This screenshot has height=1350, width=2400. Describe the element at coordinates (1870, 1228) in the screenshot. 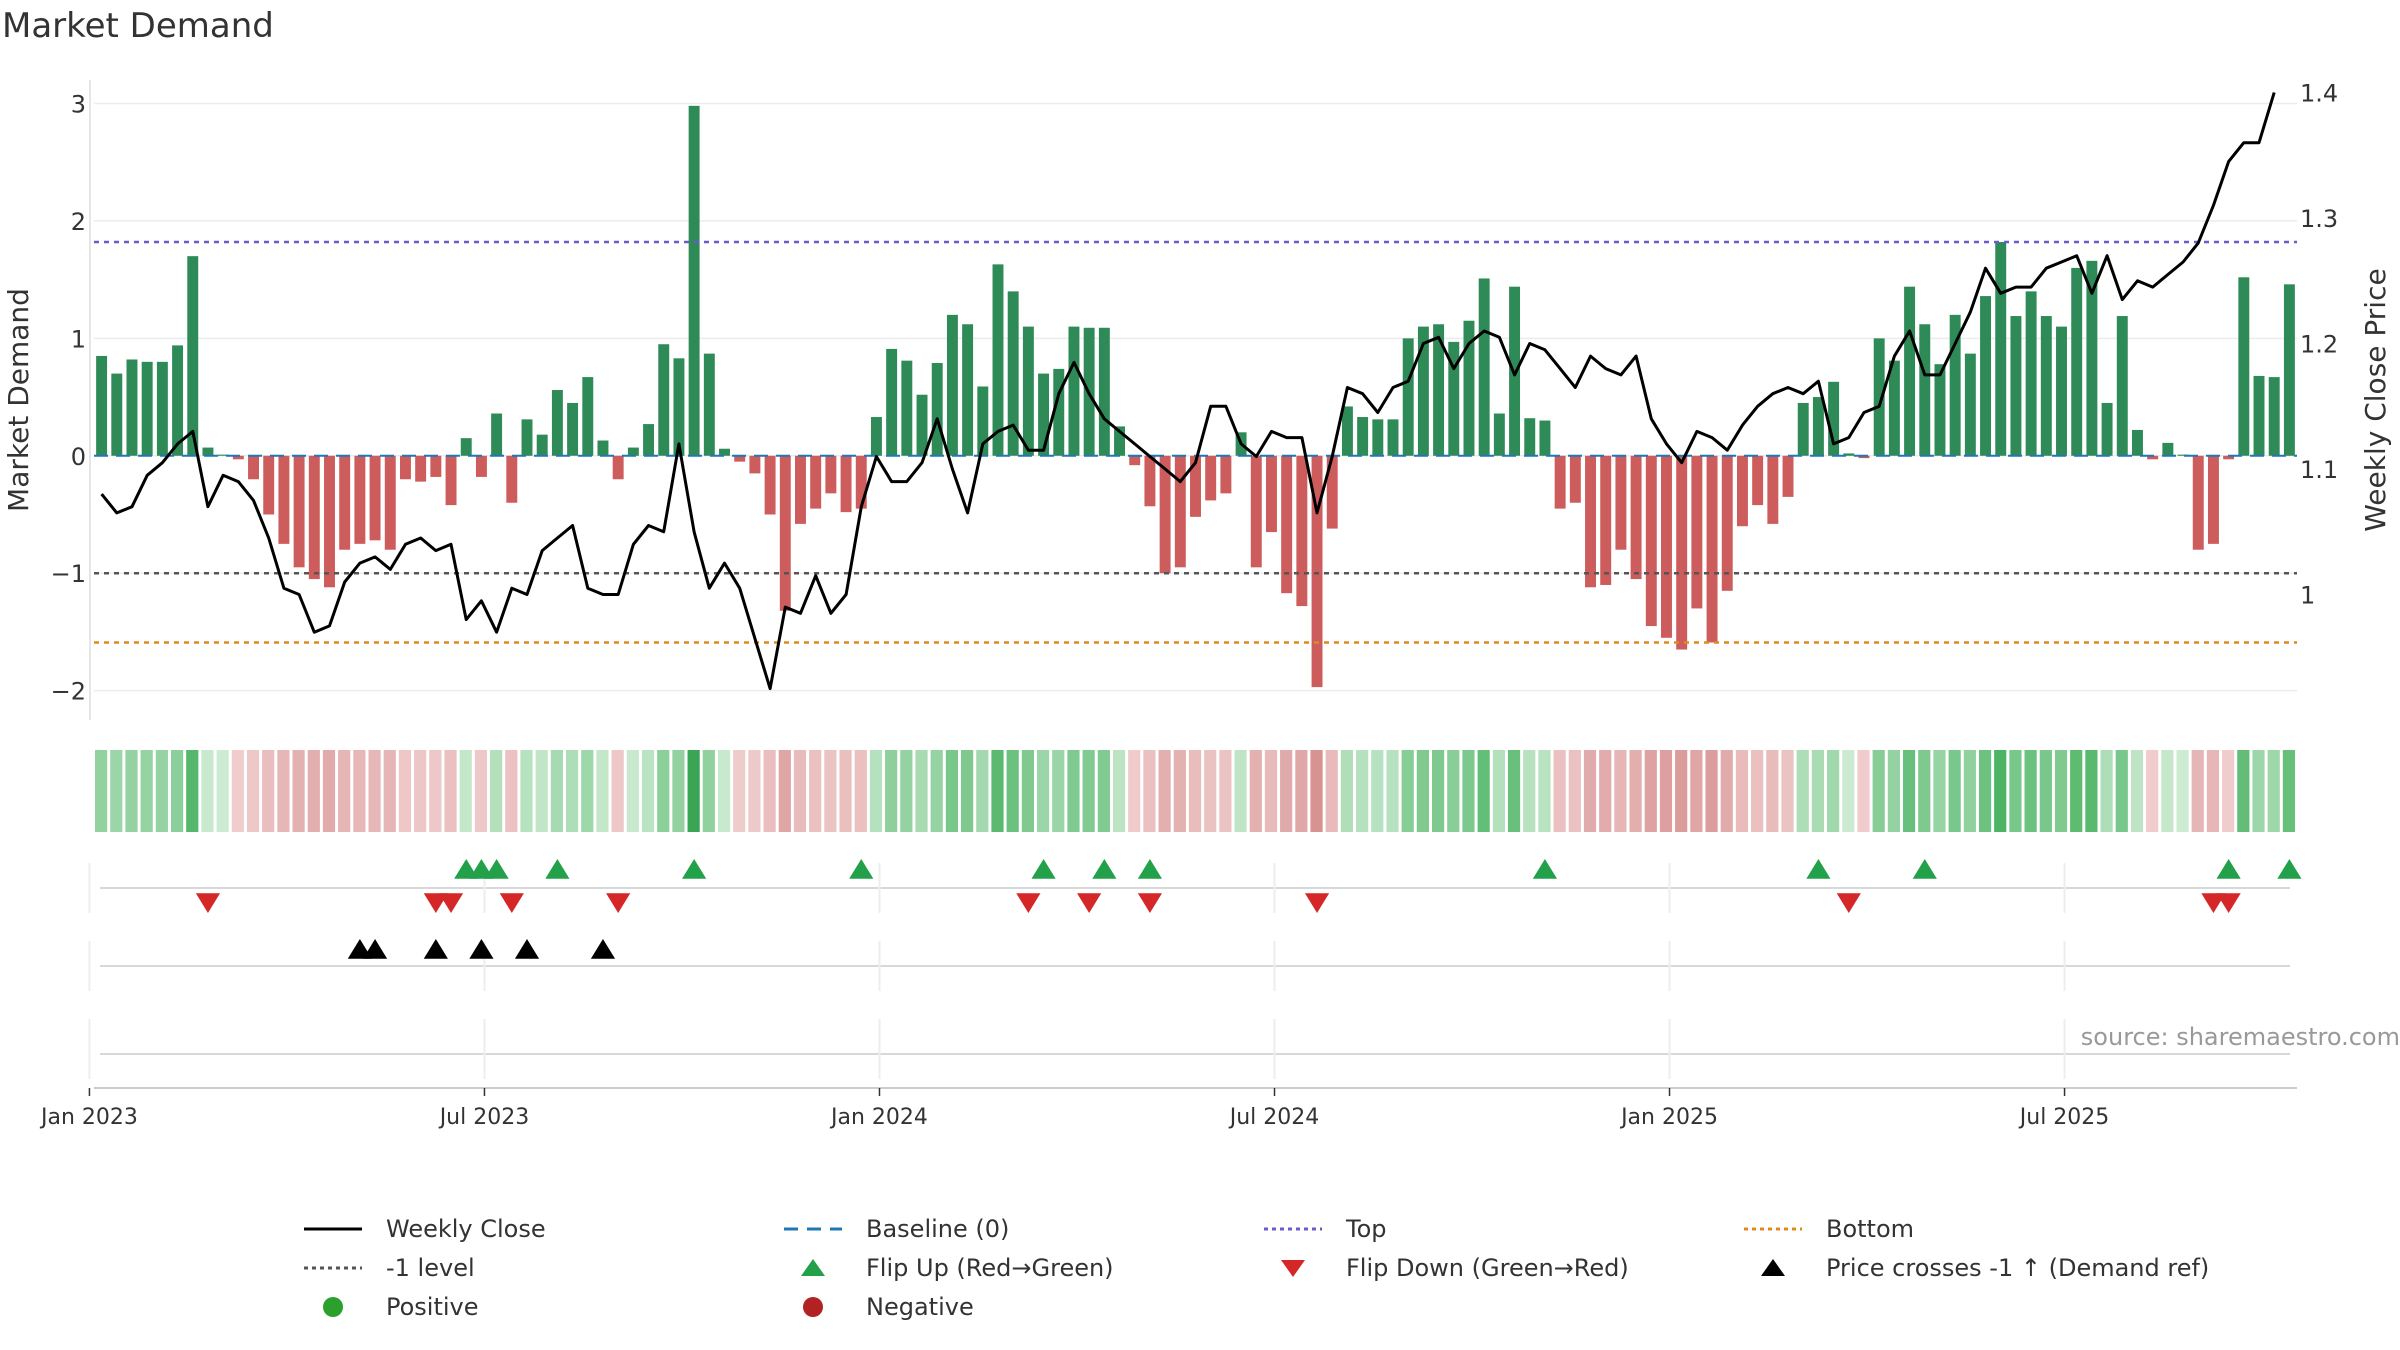

I see `legend-label: Bottom` at that location.